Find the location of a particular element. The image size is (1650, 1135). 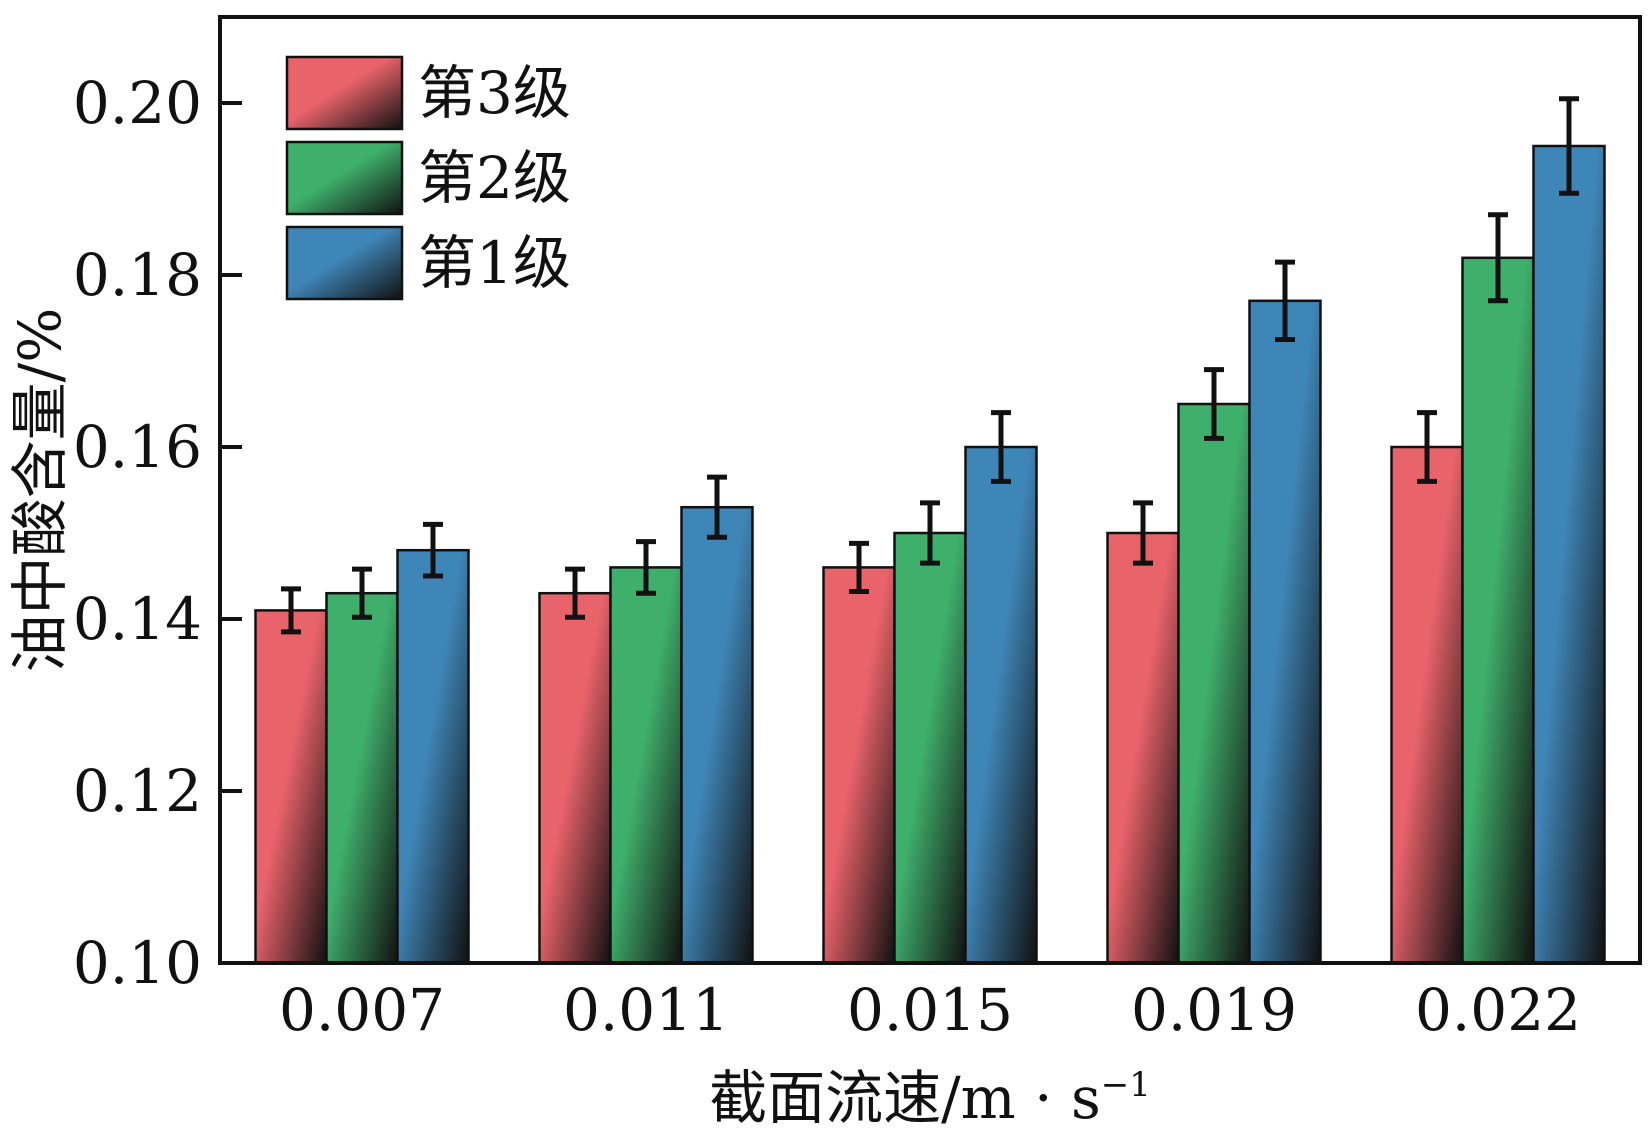

y-tick-label: 0.20 is located at coordinates (137, 103).